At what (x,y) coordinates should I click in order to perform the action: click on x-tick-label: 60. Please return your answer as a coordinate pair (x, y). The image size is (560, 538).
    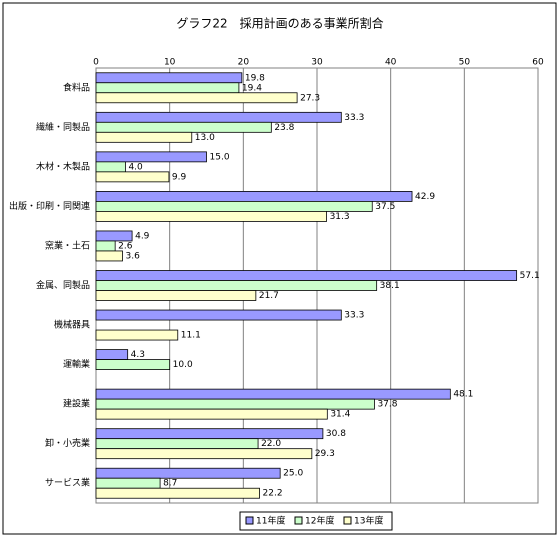
    Looking at the image, I should click on (538, 63).